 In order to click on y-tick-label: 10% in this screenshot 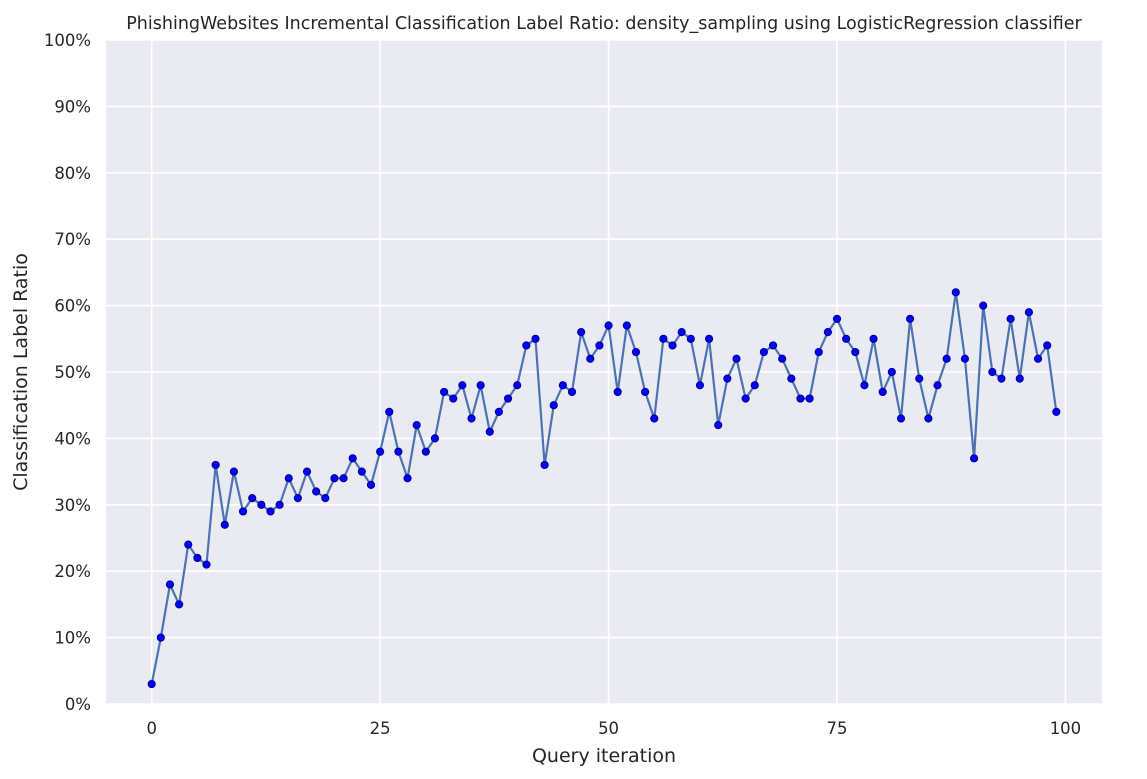, I will do `click(72, 638)`.